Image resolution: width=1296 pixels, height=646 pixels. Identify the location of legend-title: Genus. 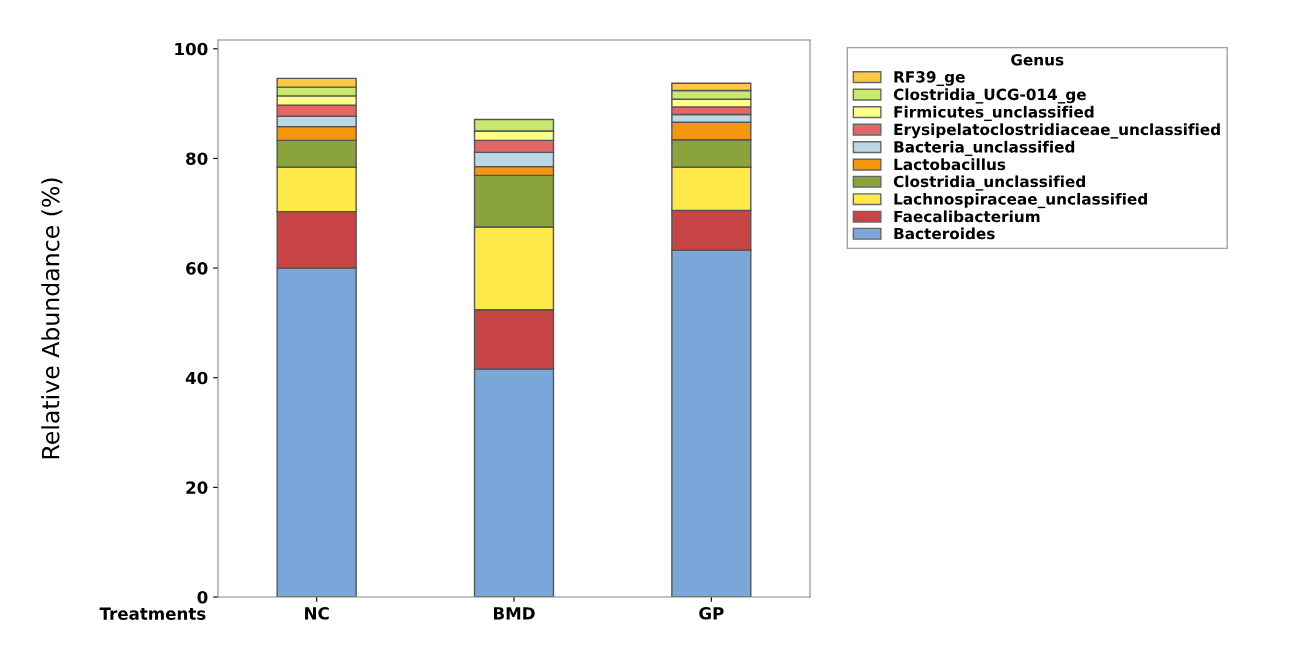
(1037, 60).